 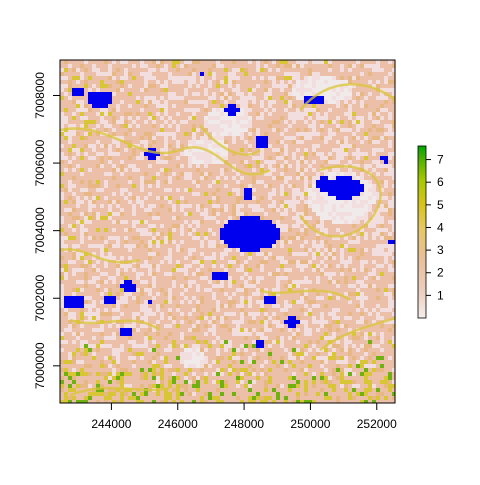 What do you see at coordinates (440, 227) in the screenshot?
I see `legend-tick-label: 4` at bounding box center [440, 227].